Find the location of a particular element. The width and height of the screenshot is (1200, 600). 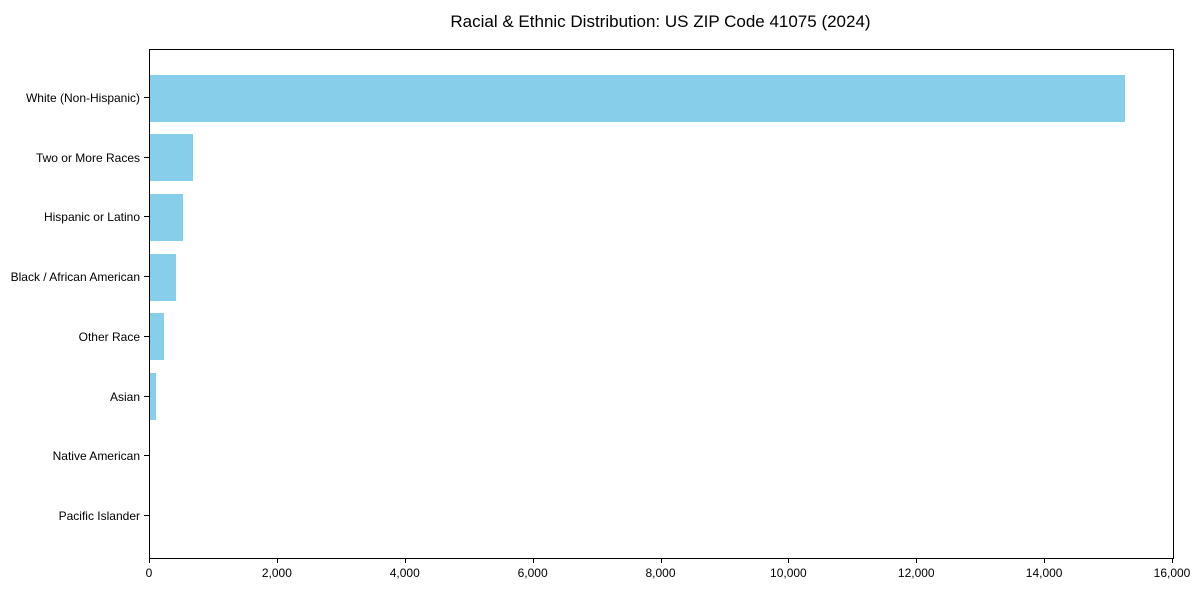

x-tick-label: 8,000 is located at coordinates (660, 573).